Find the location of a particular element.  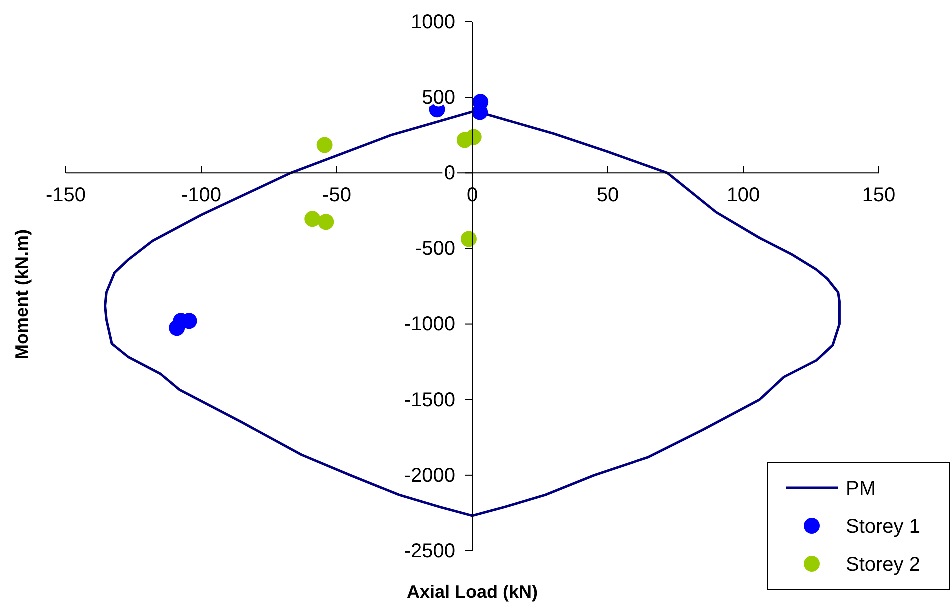

y-tick-label: 1000 is located at coordinates (433, 22).